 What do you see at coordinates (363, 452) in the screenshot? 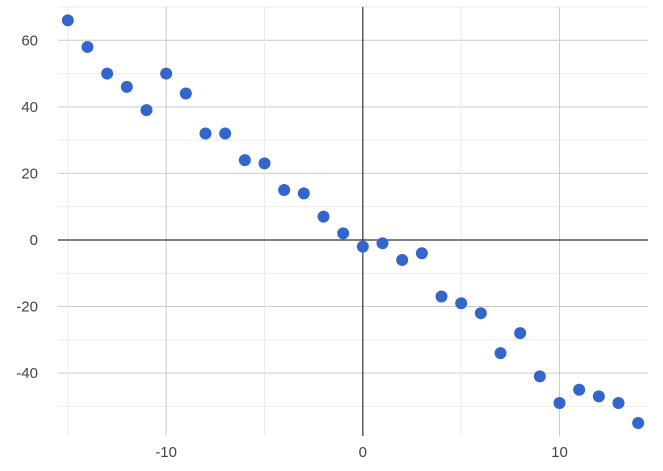
I see `x-tick-label: 0` at bounding box center [363, 452].